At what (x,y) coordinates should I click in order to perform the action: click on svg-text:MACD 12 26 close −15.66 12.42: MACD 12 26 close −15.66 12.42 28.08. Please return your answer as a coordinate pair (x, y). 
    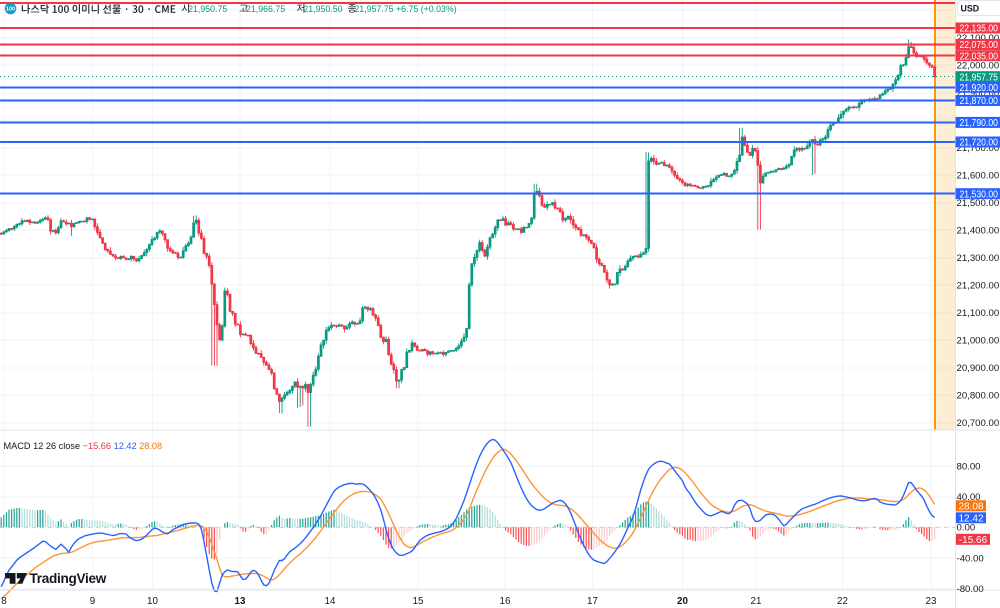
    Looking at the image, I should click on (83, 446).